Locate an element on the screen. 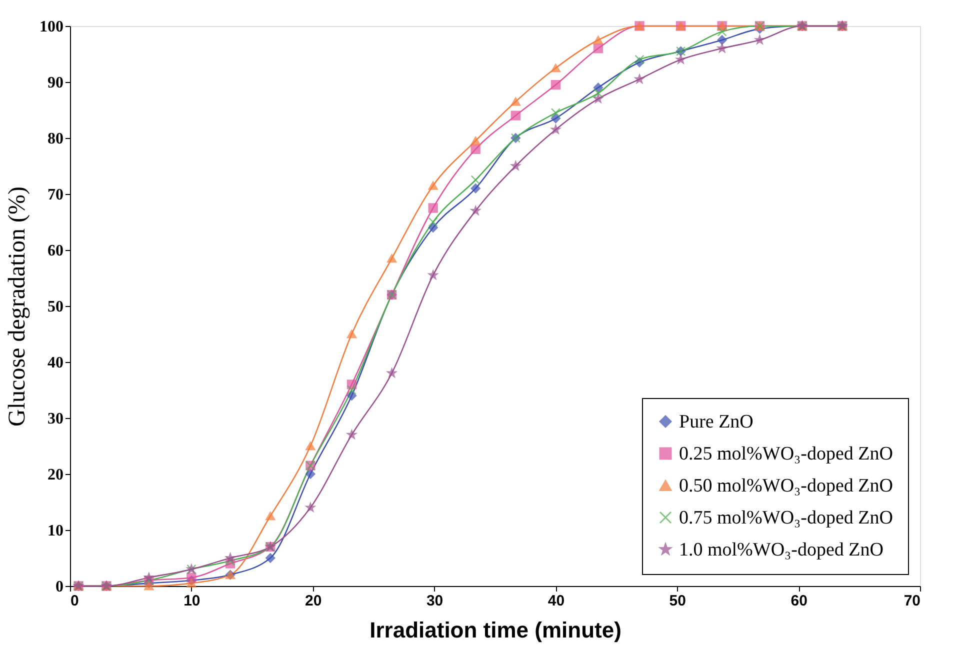  legend-label: 0.75 mol%WO₃-doped ZnO is located at coordinates (786, 518).